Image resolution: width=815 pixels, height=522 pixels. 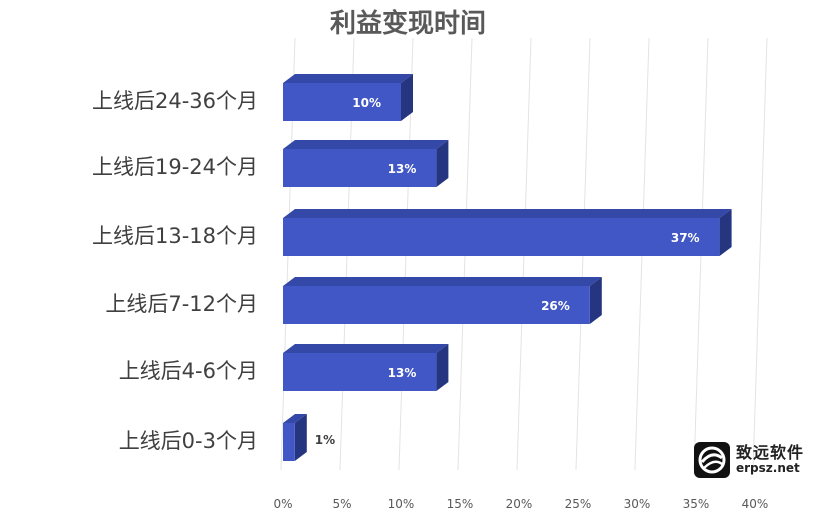 I want to click on x-tick-label: 30%, so click(x=637, y=504).